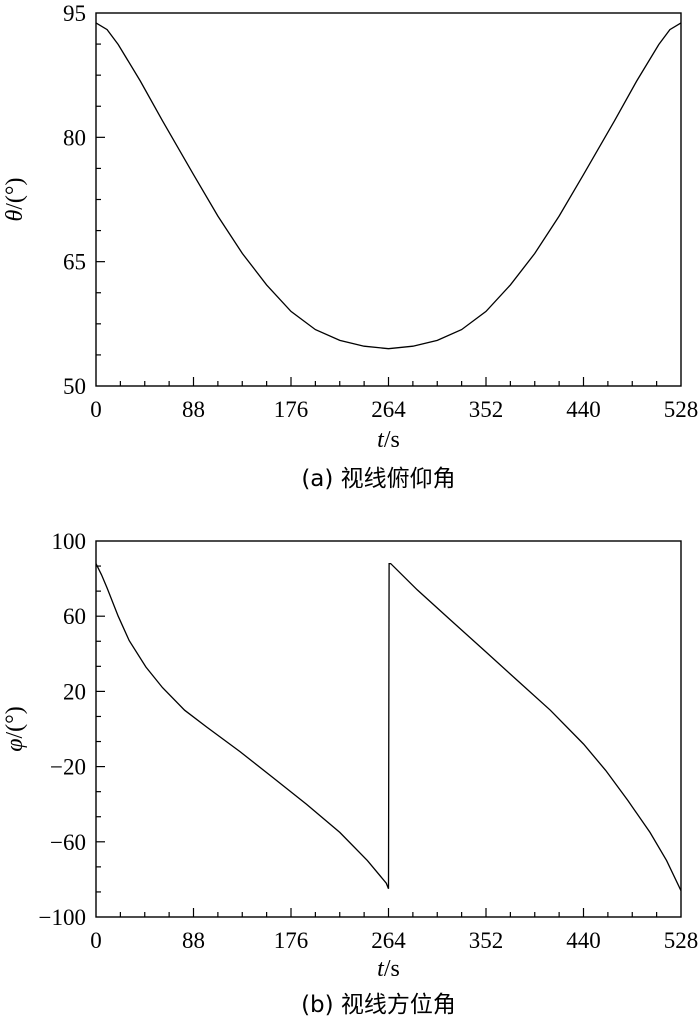 The height and width of the screenshot is (1021, 700). I want to click on figure-caption: (a) 视线俯仰角, so click(378, 479).